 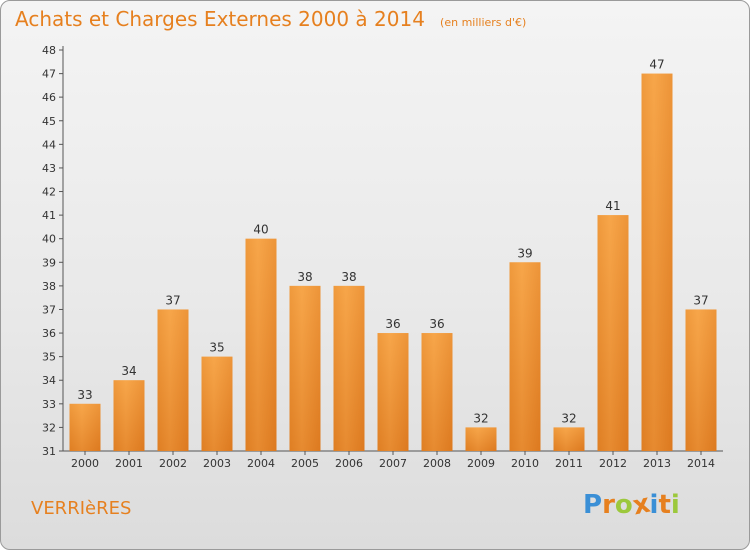 I want to click on bar-2014, so click(x=701, y=380).